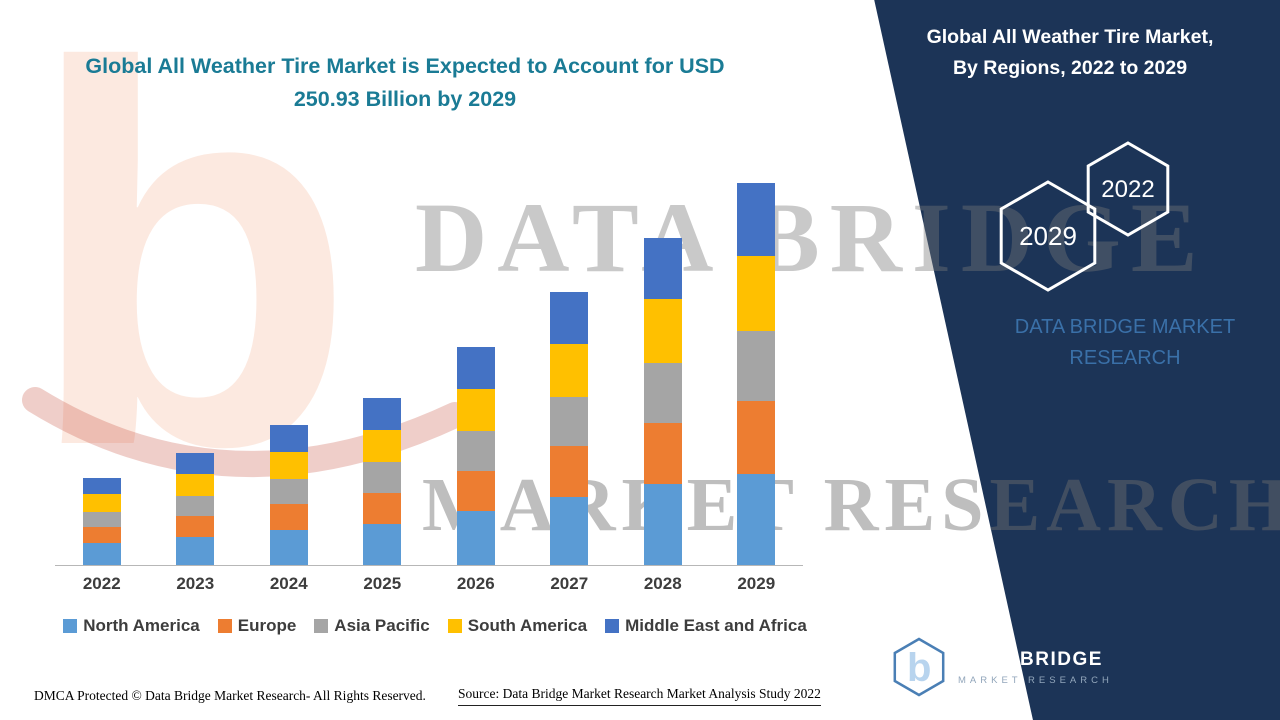 This screenshot has width=1280, height=720. I want to click on legend-item: Asia Pacific, so click(372, 626).